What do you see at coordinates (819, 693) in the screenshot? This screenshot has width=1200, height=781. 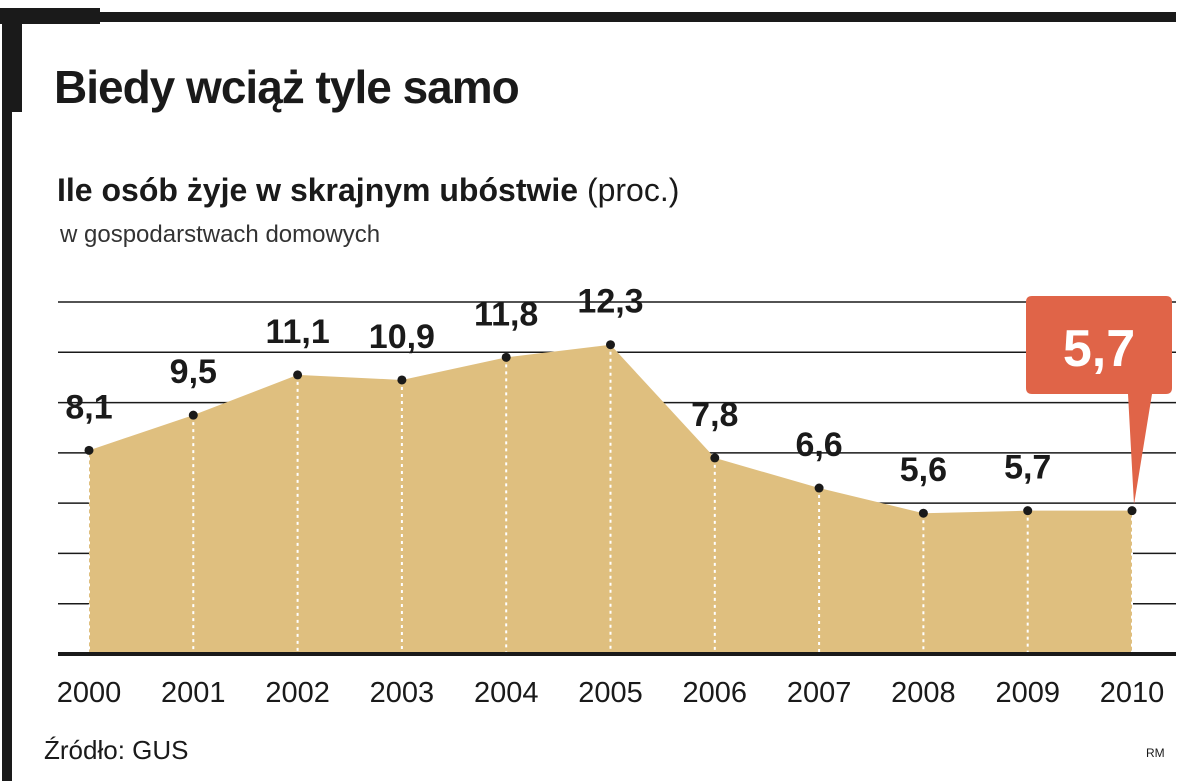 I see `x-tick-label: 2007` at bounding box center [819, 693].